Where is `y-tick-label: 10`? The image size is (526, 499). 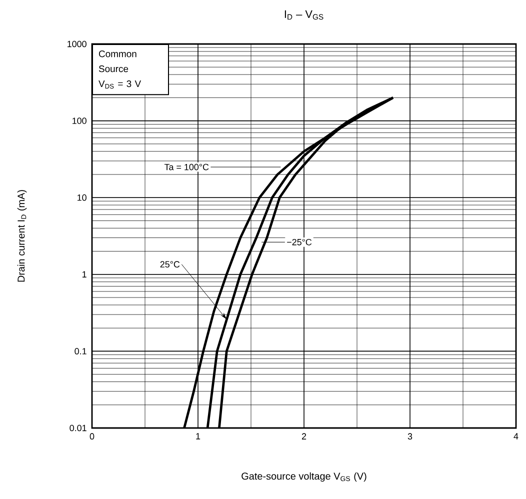
y-tick-label: 10 is located at coordinates (82, 197).